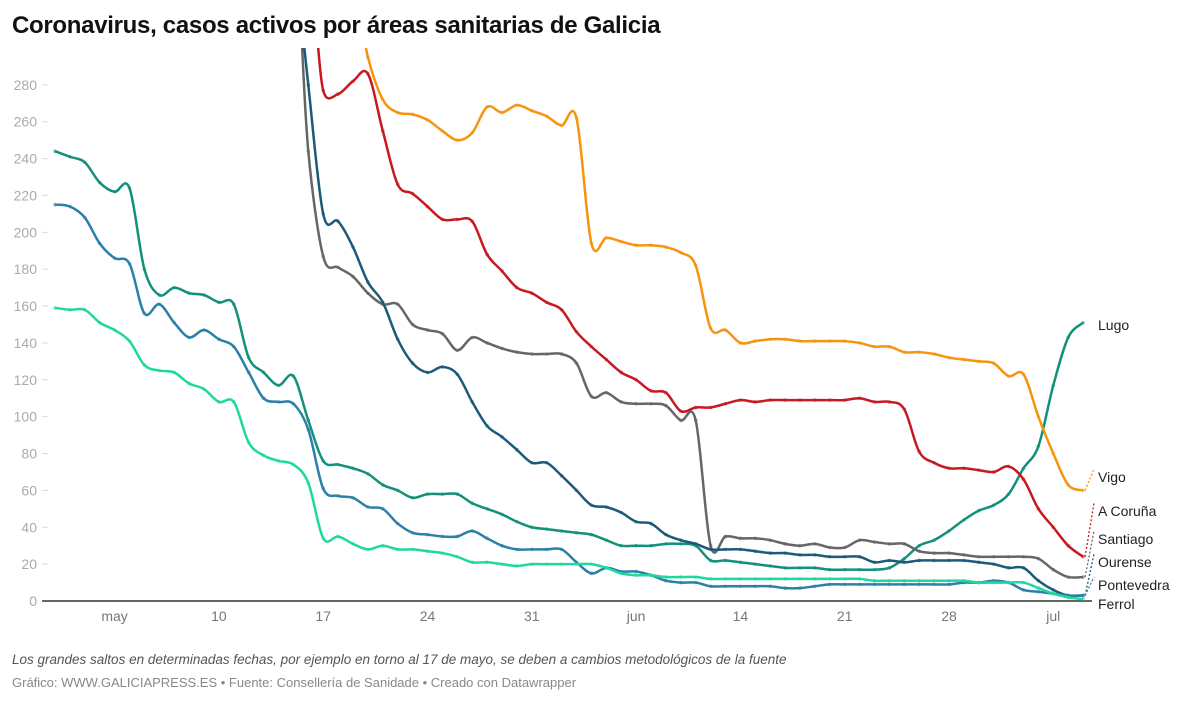  I want to click on y-tick-label: 240, so click(26, 159).